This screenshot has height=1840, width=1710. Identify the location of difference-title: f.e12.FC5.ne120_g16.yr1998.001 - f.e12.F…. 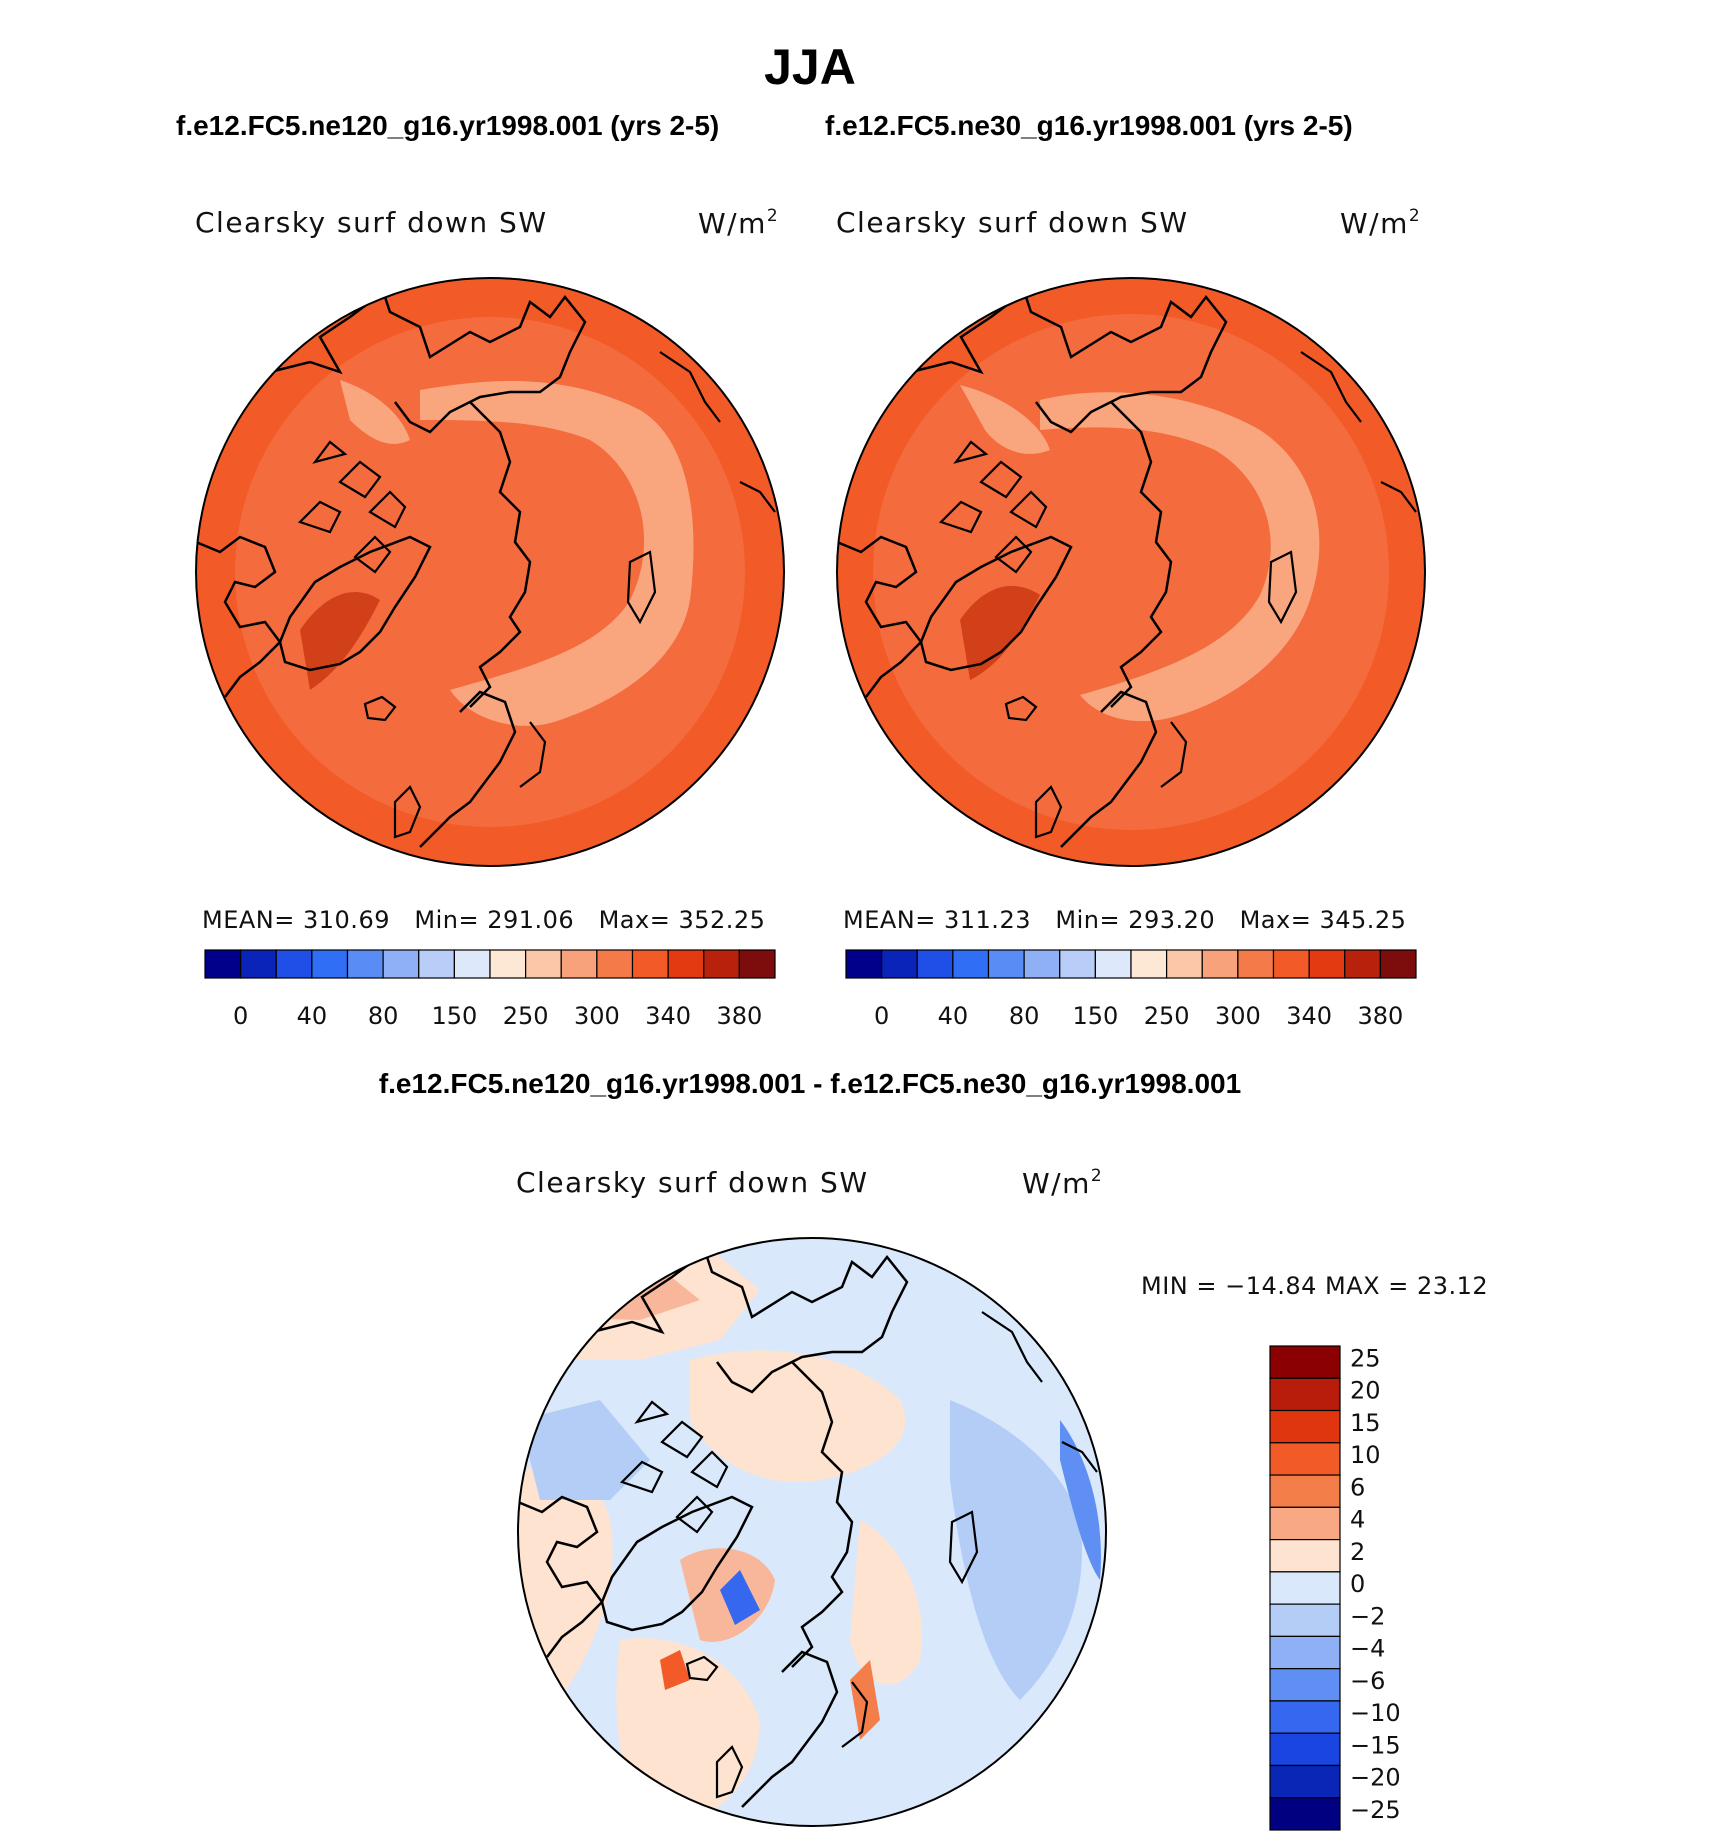
(810, 1083).